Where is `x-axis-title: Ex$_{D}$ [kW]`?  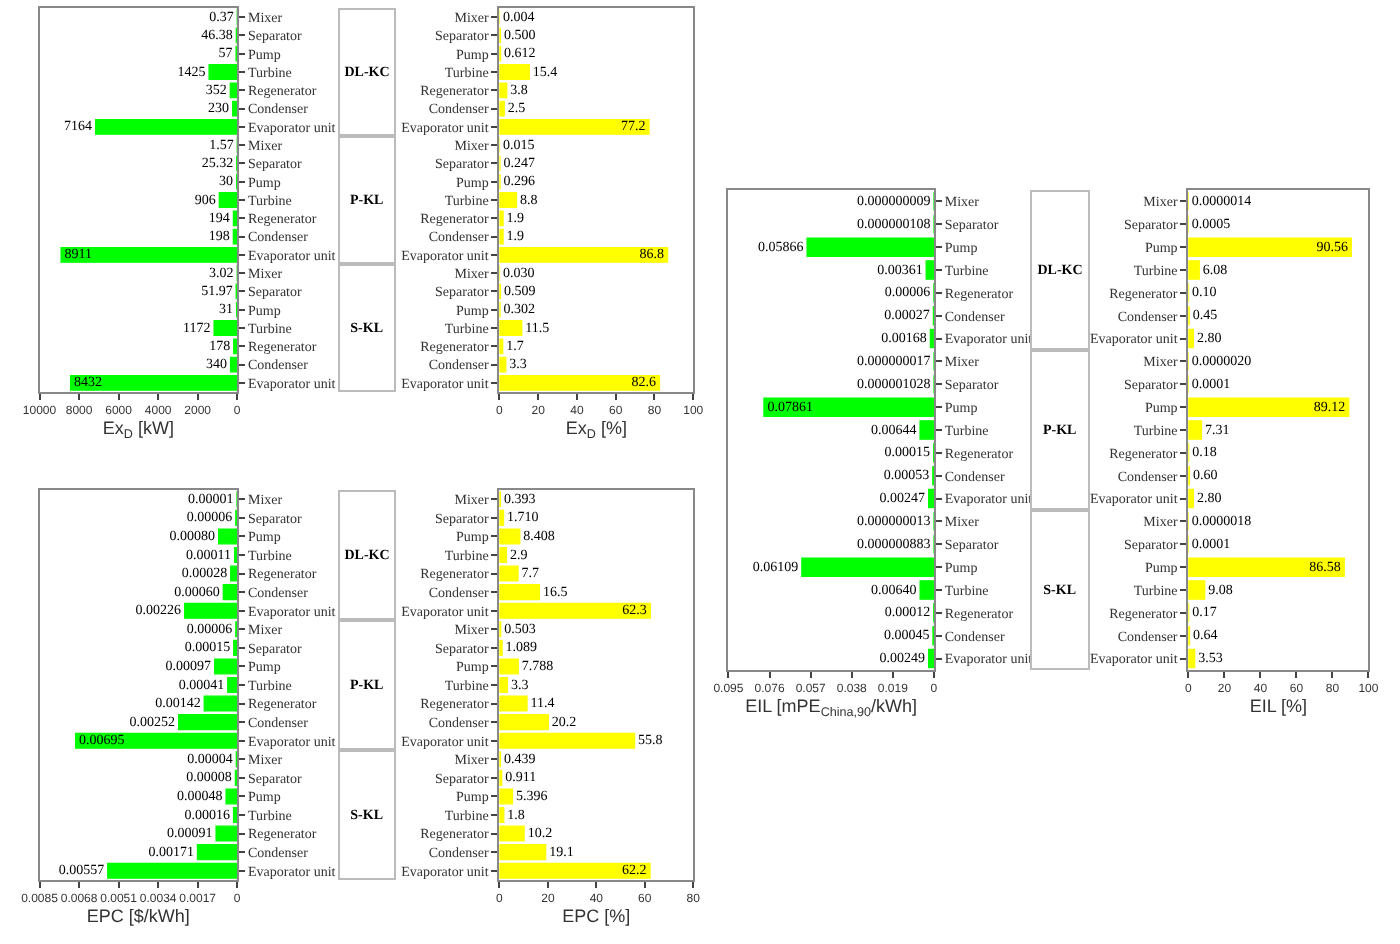
x-axis-title: Ex$_{D}$ [kW] is located at coordinates (138, 430).